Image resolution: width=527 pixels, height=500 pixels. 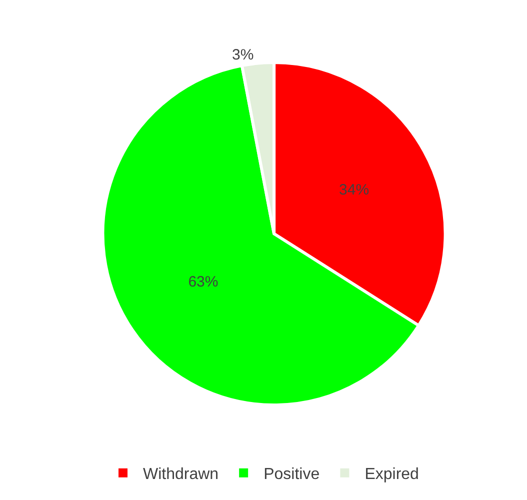 What do you see at coordinates (181, 475) in the screenshot?
I see `legend-label: Withdrawn` at bounding box center [181, 475].